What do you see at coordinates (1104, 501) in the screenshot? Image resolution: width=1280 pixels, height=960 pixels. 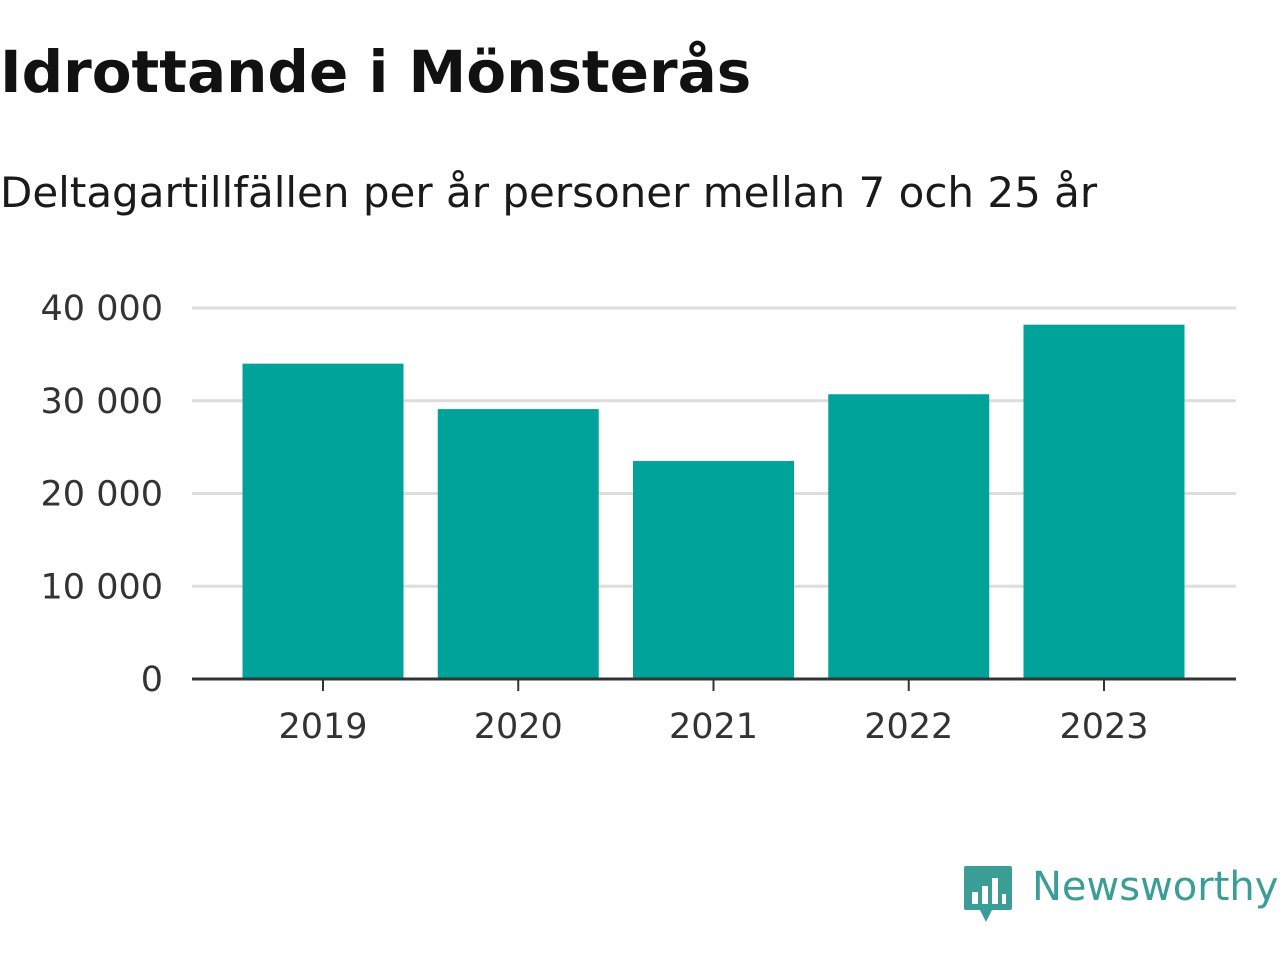 I see `bar-2023` at bounding box center [1104, 501].